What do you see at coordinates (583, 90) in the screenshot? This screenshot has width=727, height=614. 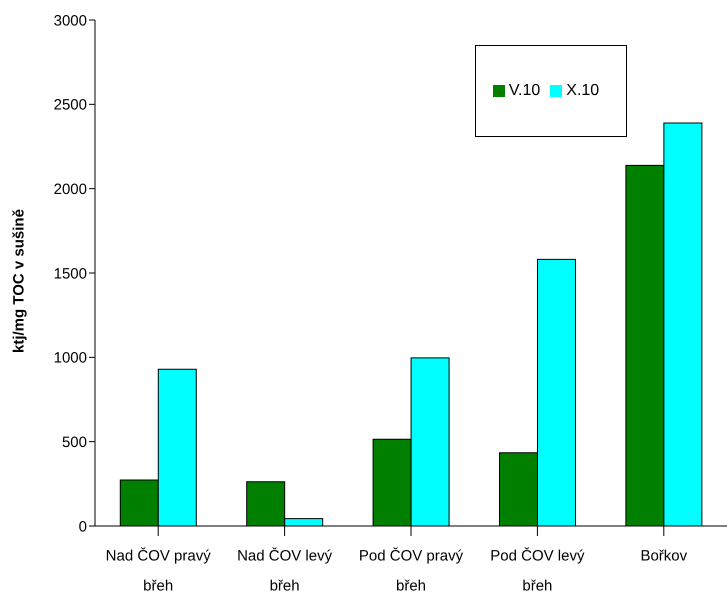 I see `legend-label: X.10` at bounding box center [583, 90].